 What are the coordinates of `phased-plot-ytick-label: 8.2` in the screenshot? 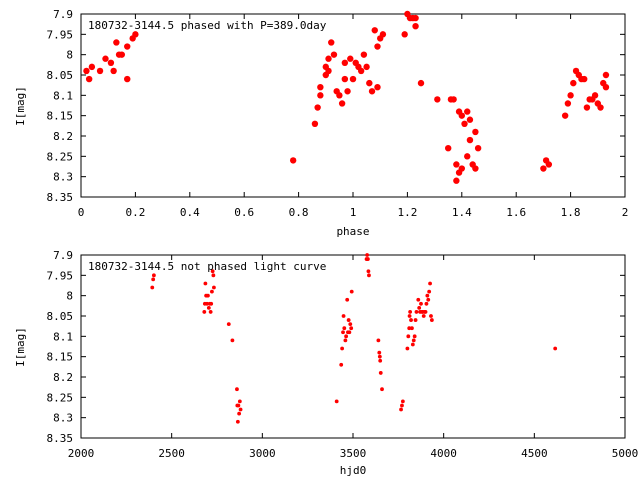 It's located at (63, 136).